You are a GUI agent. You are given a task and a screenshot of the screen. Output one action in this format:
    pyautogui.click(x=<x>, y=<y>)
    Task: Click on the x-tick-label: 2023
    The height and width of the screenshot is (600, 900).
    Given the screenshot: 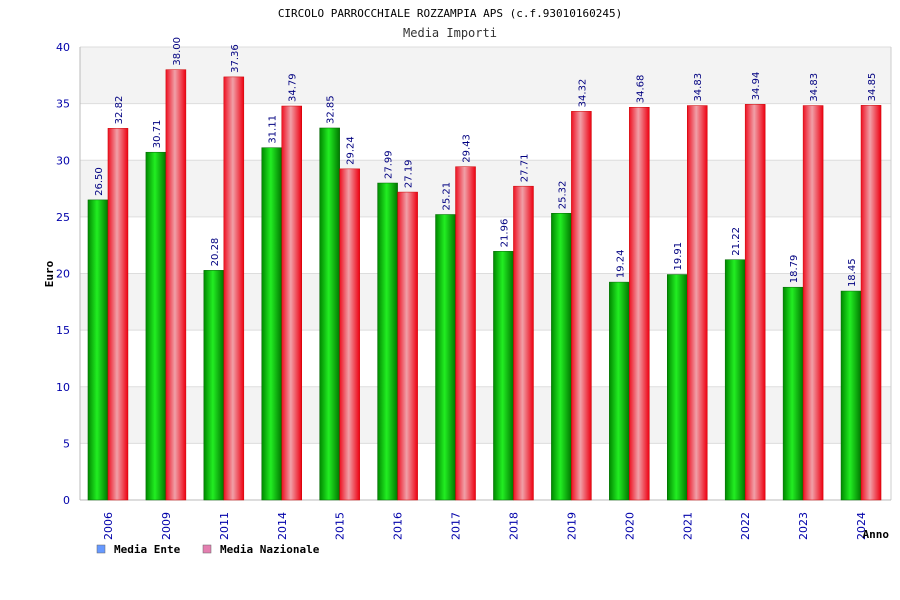 What is the action you would take?
    pyautogui.click(x=803, y=526)
    